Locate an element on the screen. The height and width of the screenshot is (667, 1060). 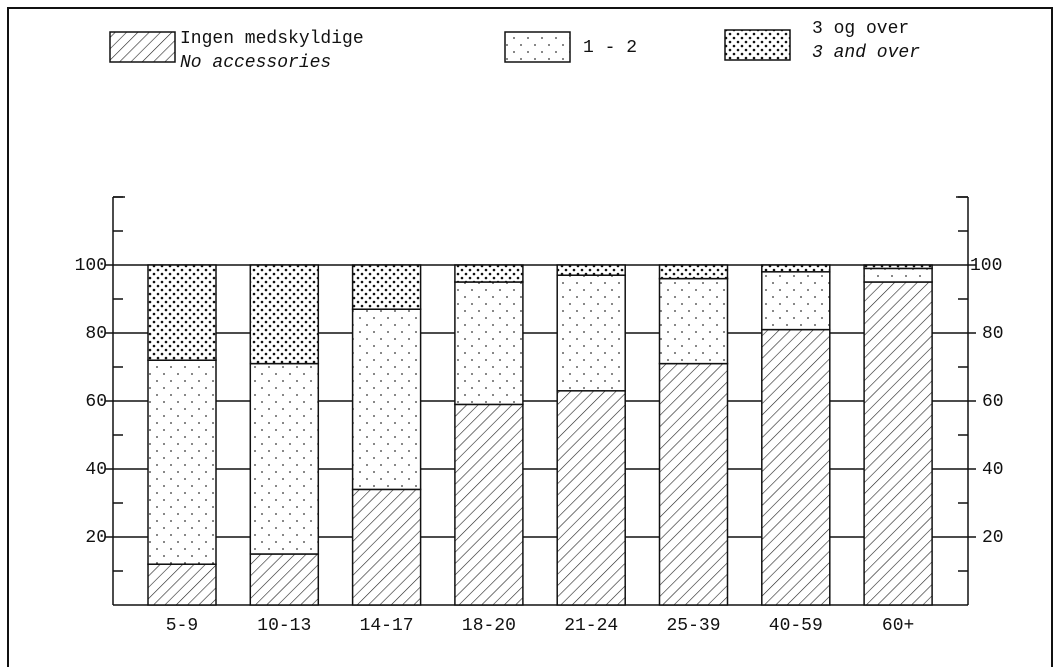
legend-label: Ingen medskyldige is located at coordinates (272, 39).